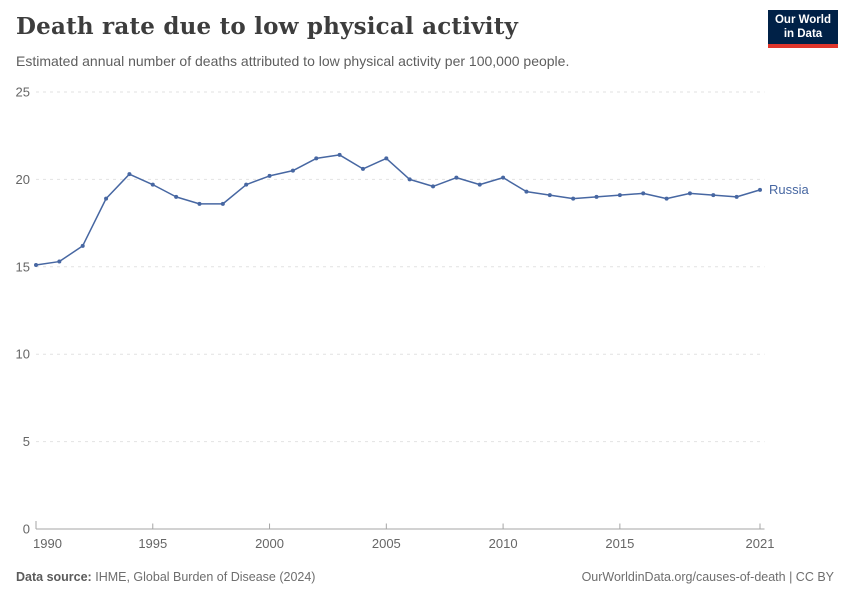 This screenshot has height=600, width=850. What do you see at coordinates (205, 577) in the screenshot?
I see `data-source-value: IHME, Global Burden of Disease (2024)` at bounding box center [205, 577].